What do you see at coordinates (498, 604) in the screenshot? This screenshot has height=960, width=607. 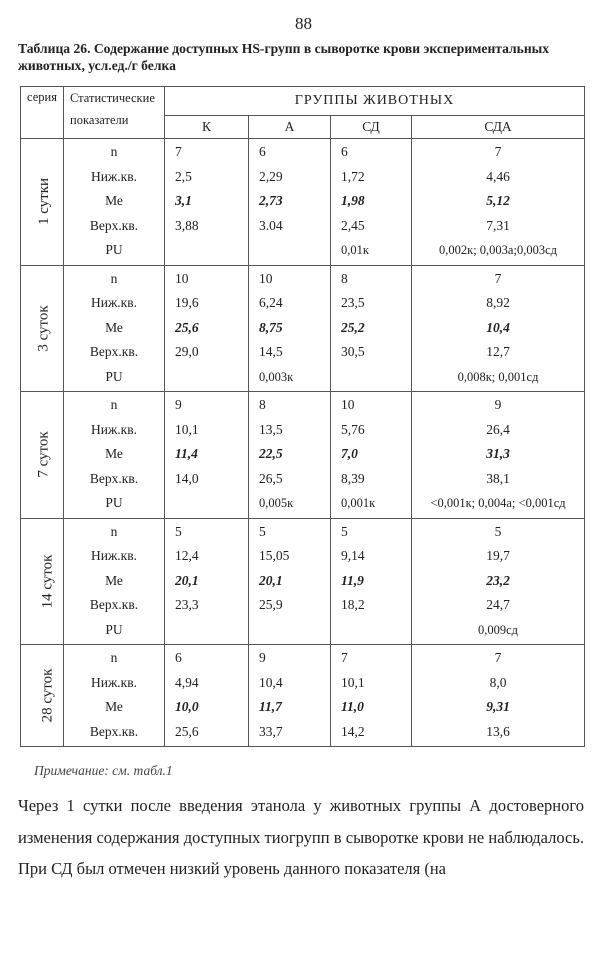 I see `cell-value: 24,7` at bounding box center [498, 604].